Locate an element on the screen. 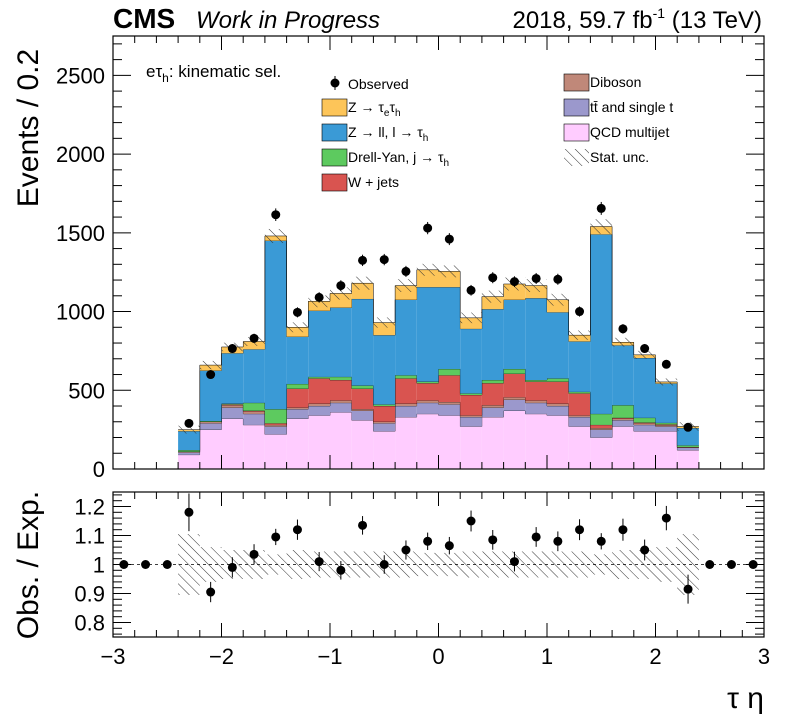  legend-qcd: QCD multijet is located at coordinates (616, 132).